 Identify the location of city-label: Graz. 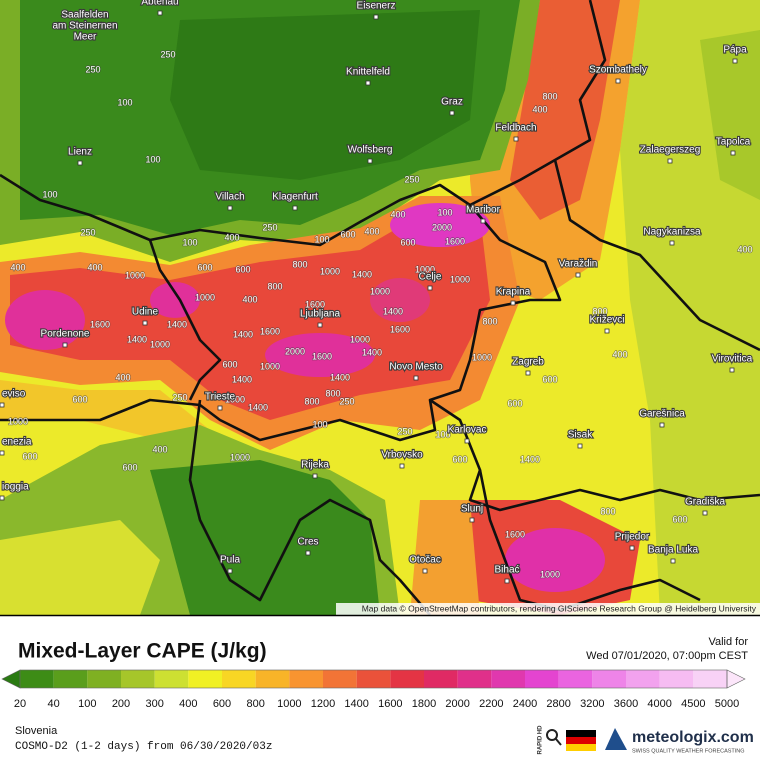
(452, 102).